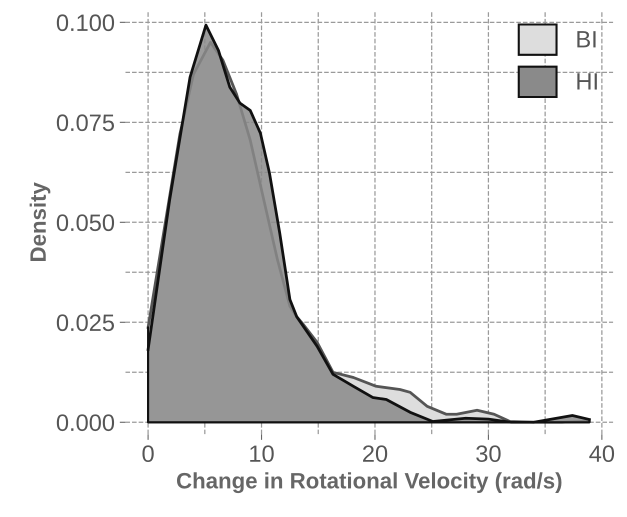 Image resolution: width=627 pixels, height=517 pixels. What do you see at coordinates (587, 81) in the screenshot?
I see `legend-label: HI` at bounding box center [587, 81].